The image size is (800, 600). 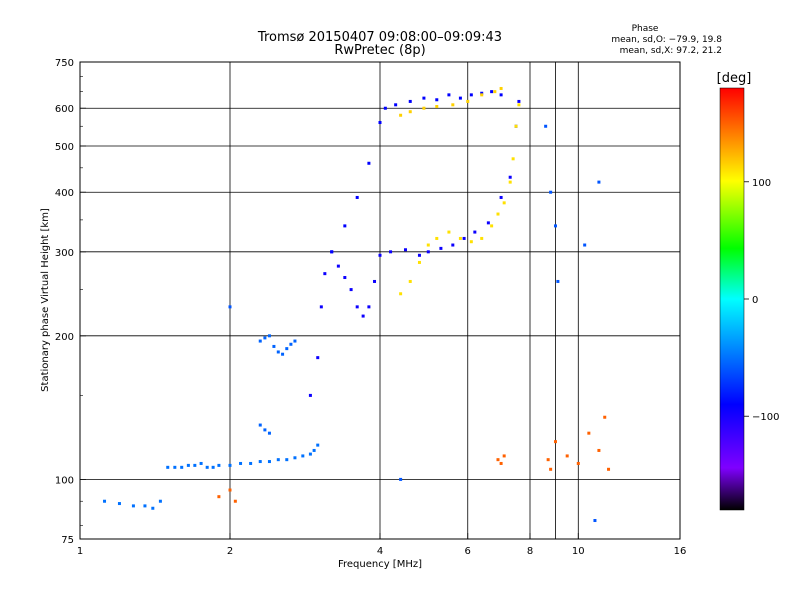 What do you see at coordinates (666, 40) in the screenshot?
I see `phase-box-line-o: mean, sd,O: −79.9, 19.8` at bounding box center [666, 40].